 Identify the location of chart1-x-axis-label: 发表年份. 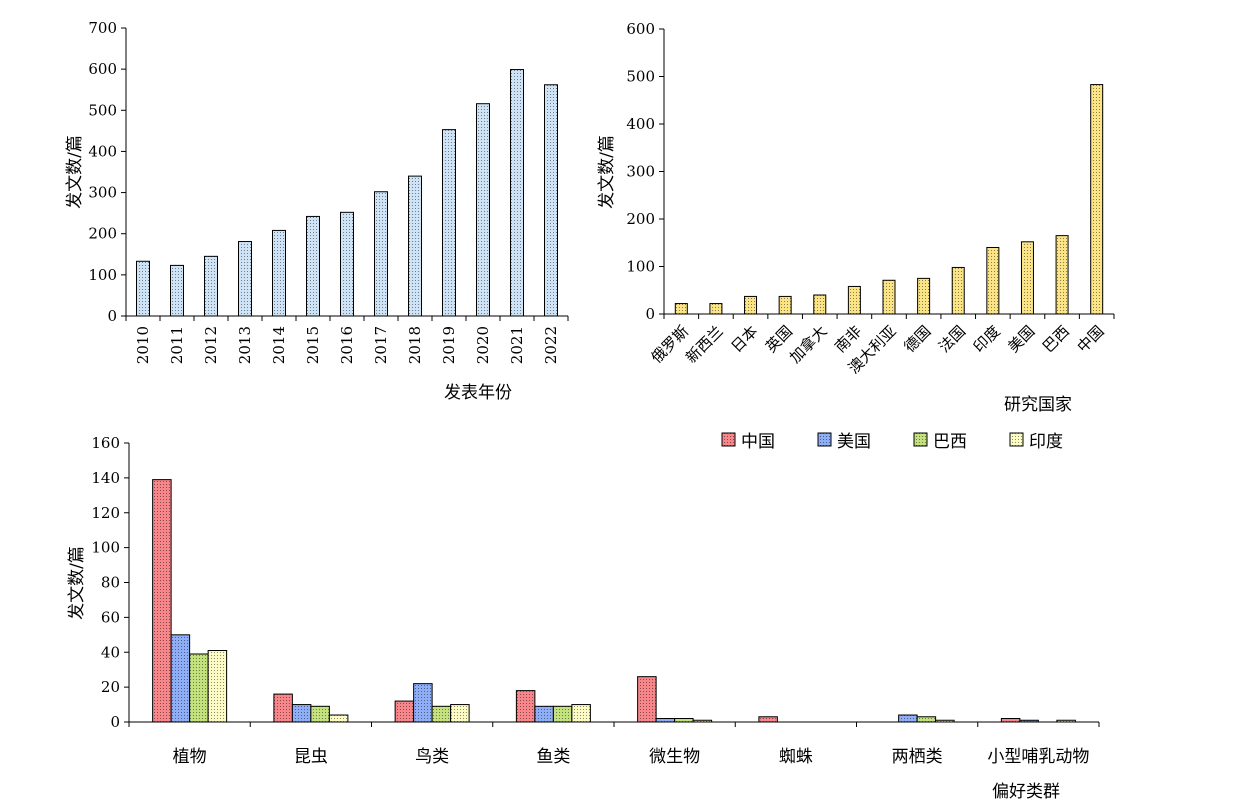
(478, 393).